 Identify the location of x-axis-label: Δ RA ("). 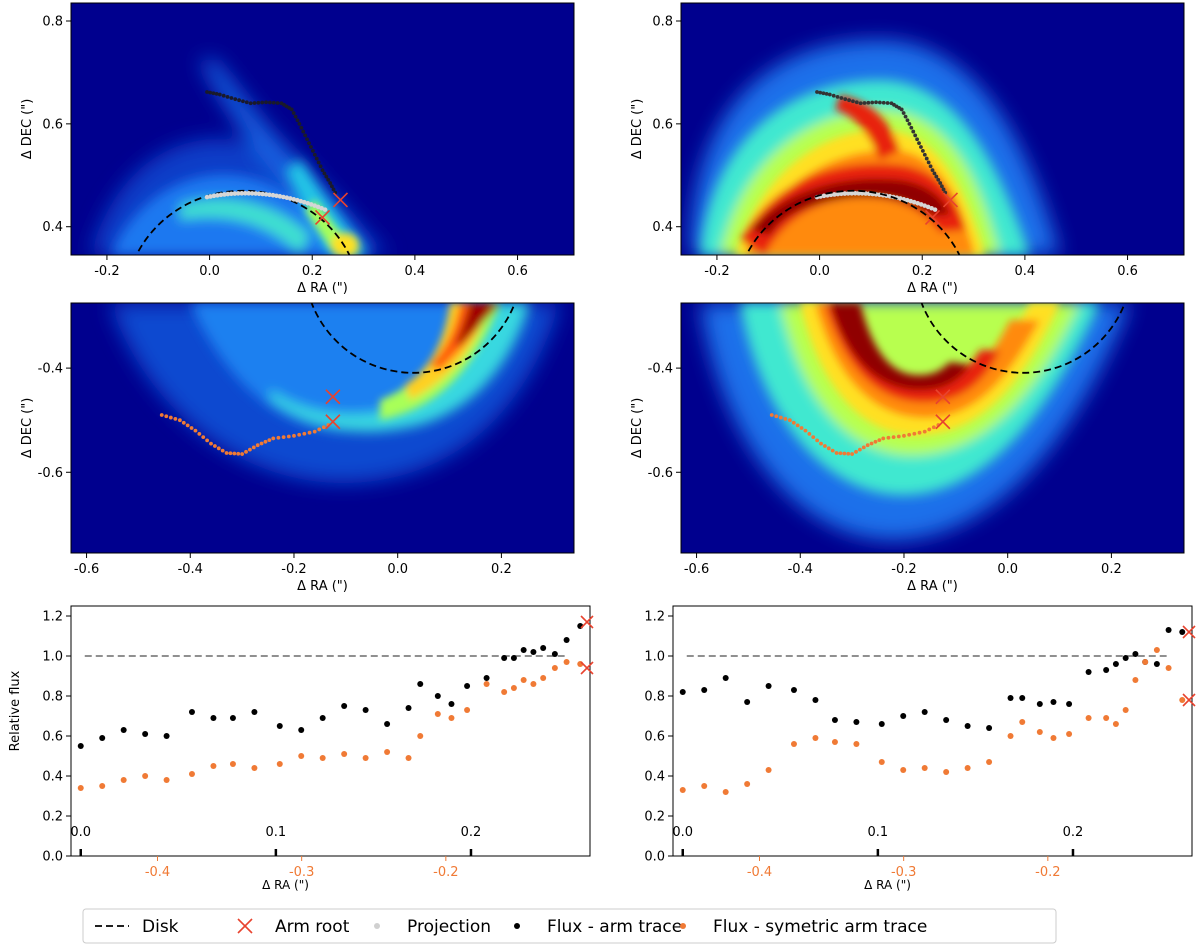
(322, 586).